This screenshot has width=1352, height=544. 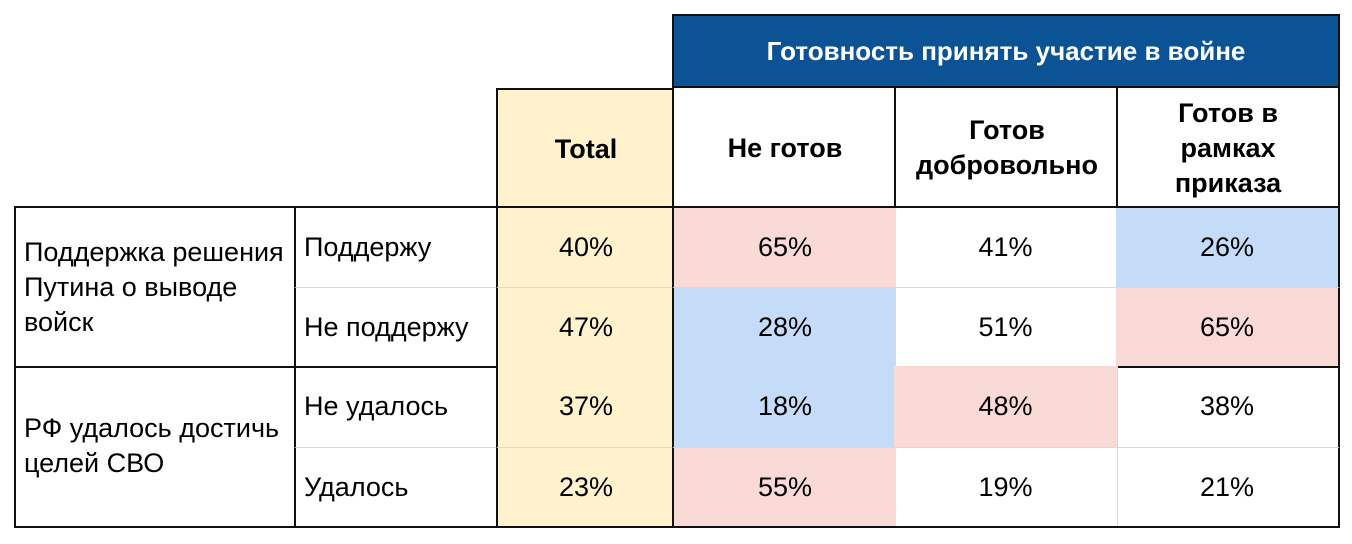 I want to click on row-label-not-support: Не поддержу, so click(x=396, y=328).